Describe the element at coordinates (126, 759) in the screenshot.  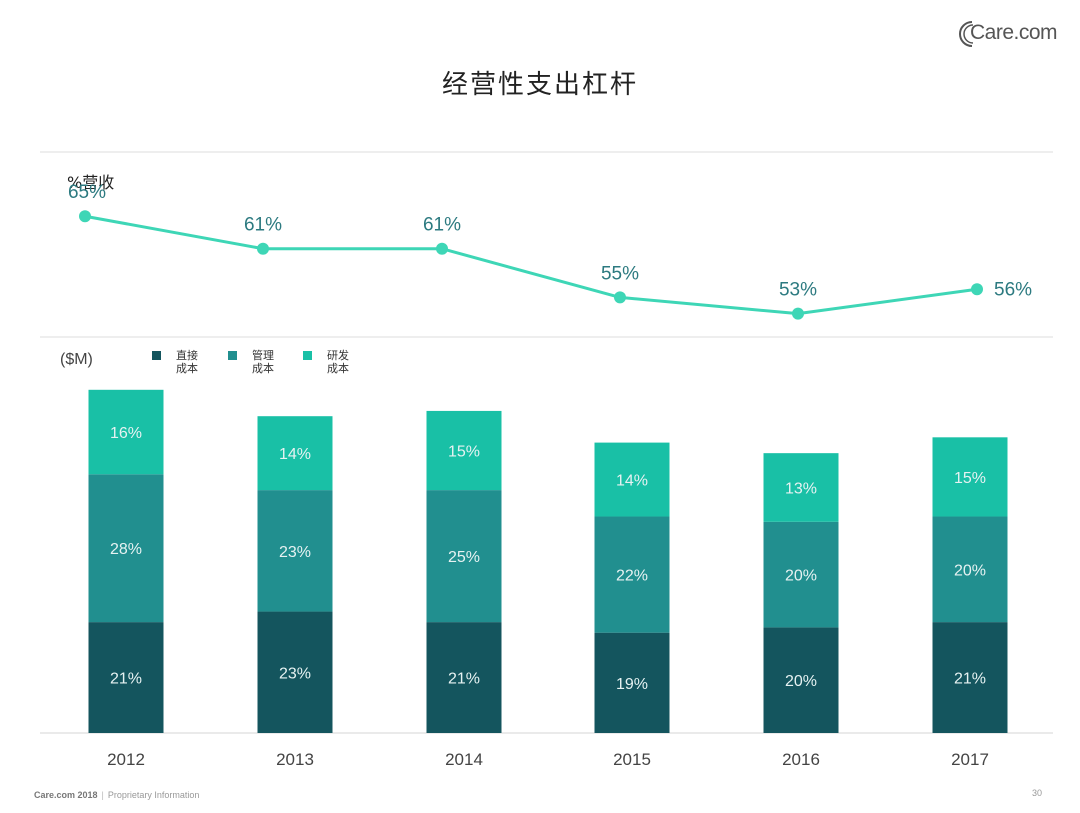
I see `x-tick-label-2012: 2012` at that location.